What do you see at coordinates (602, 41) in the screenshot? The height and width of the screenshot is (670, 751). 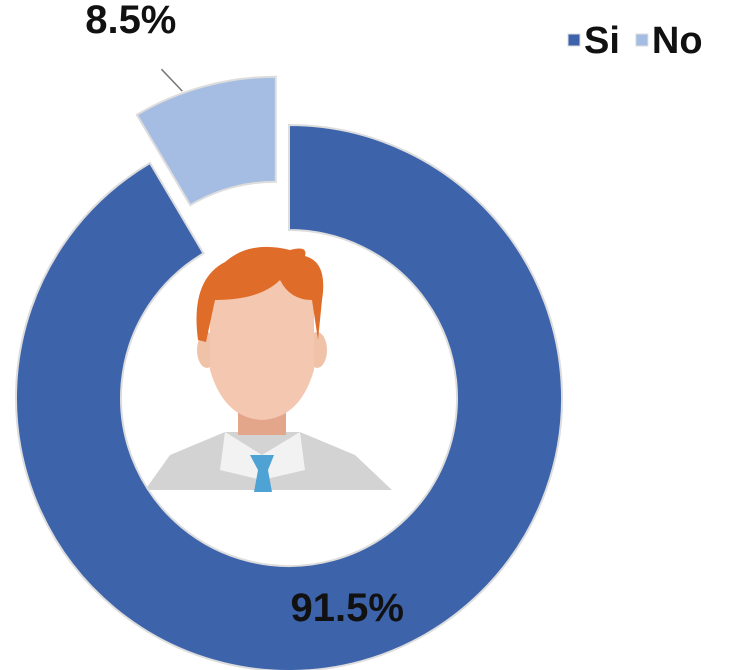 I see `legend-label: Si` at bounding box center [602, 41].